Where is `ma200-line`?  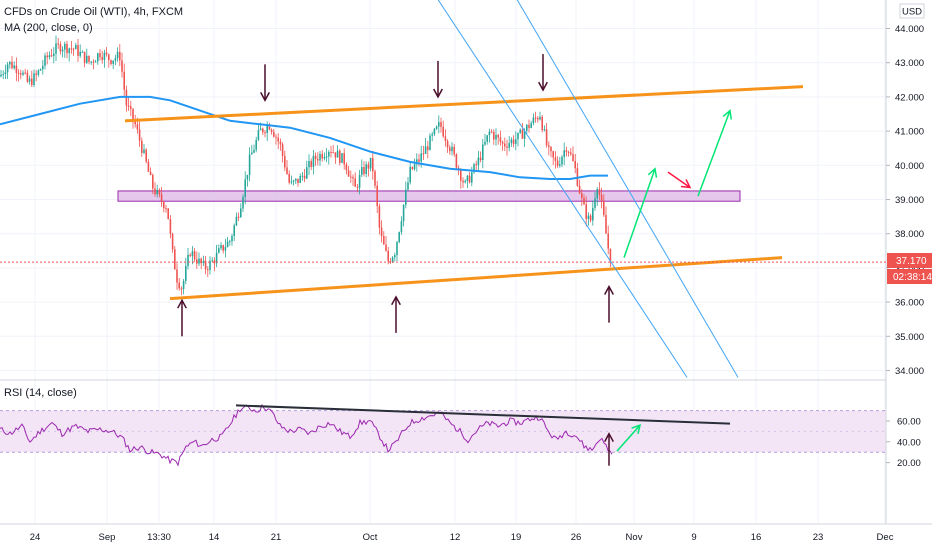 ma200-line is located at coordinates (304, 137).